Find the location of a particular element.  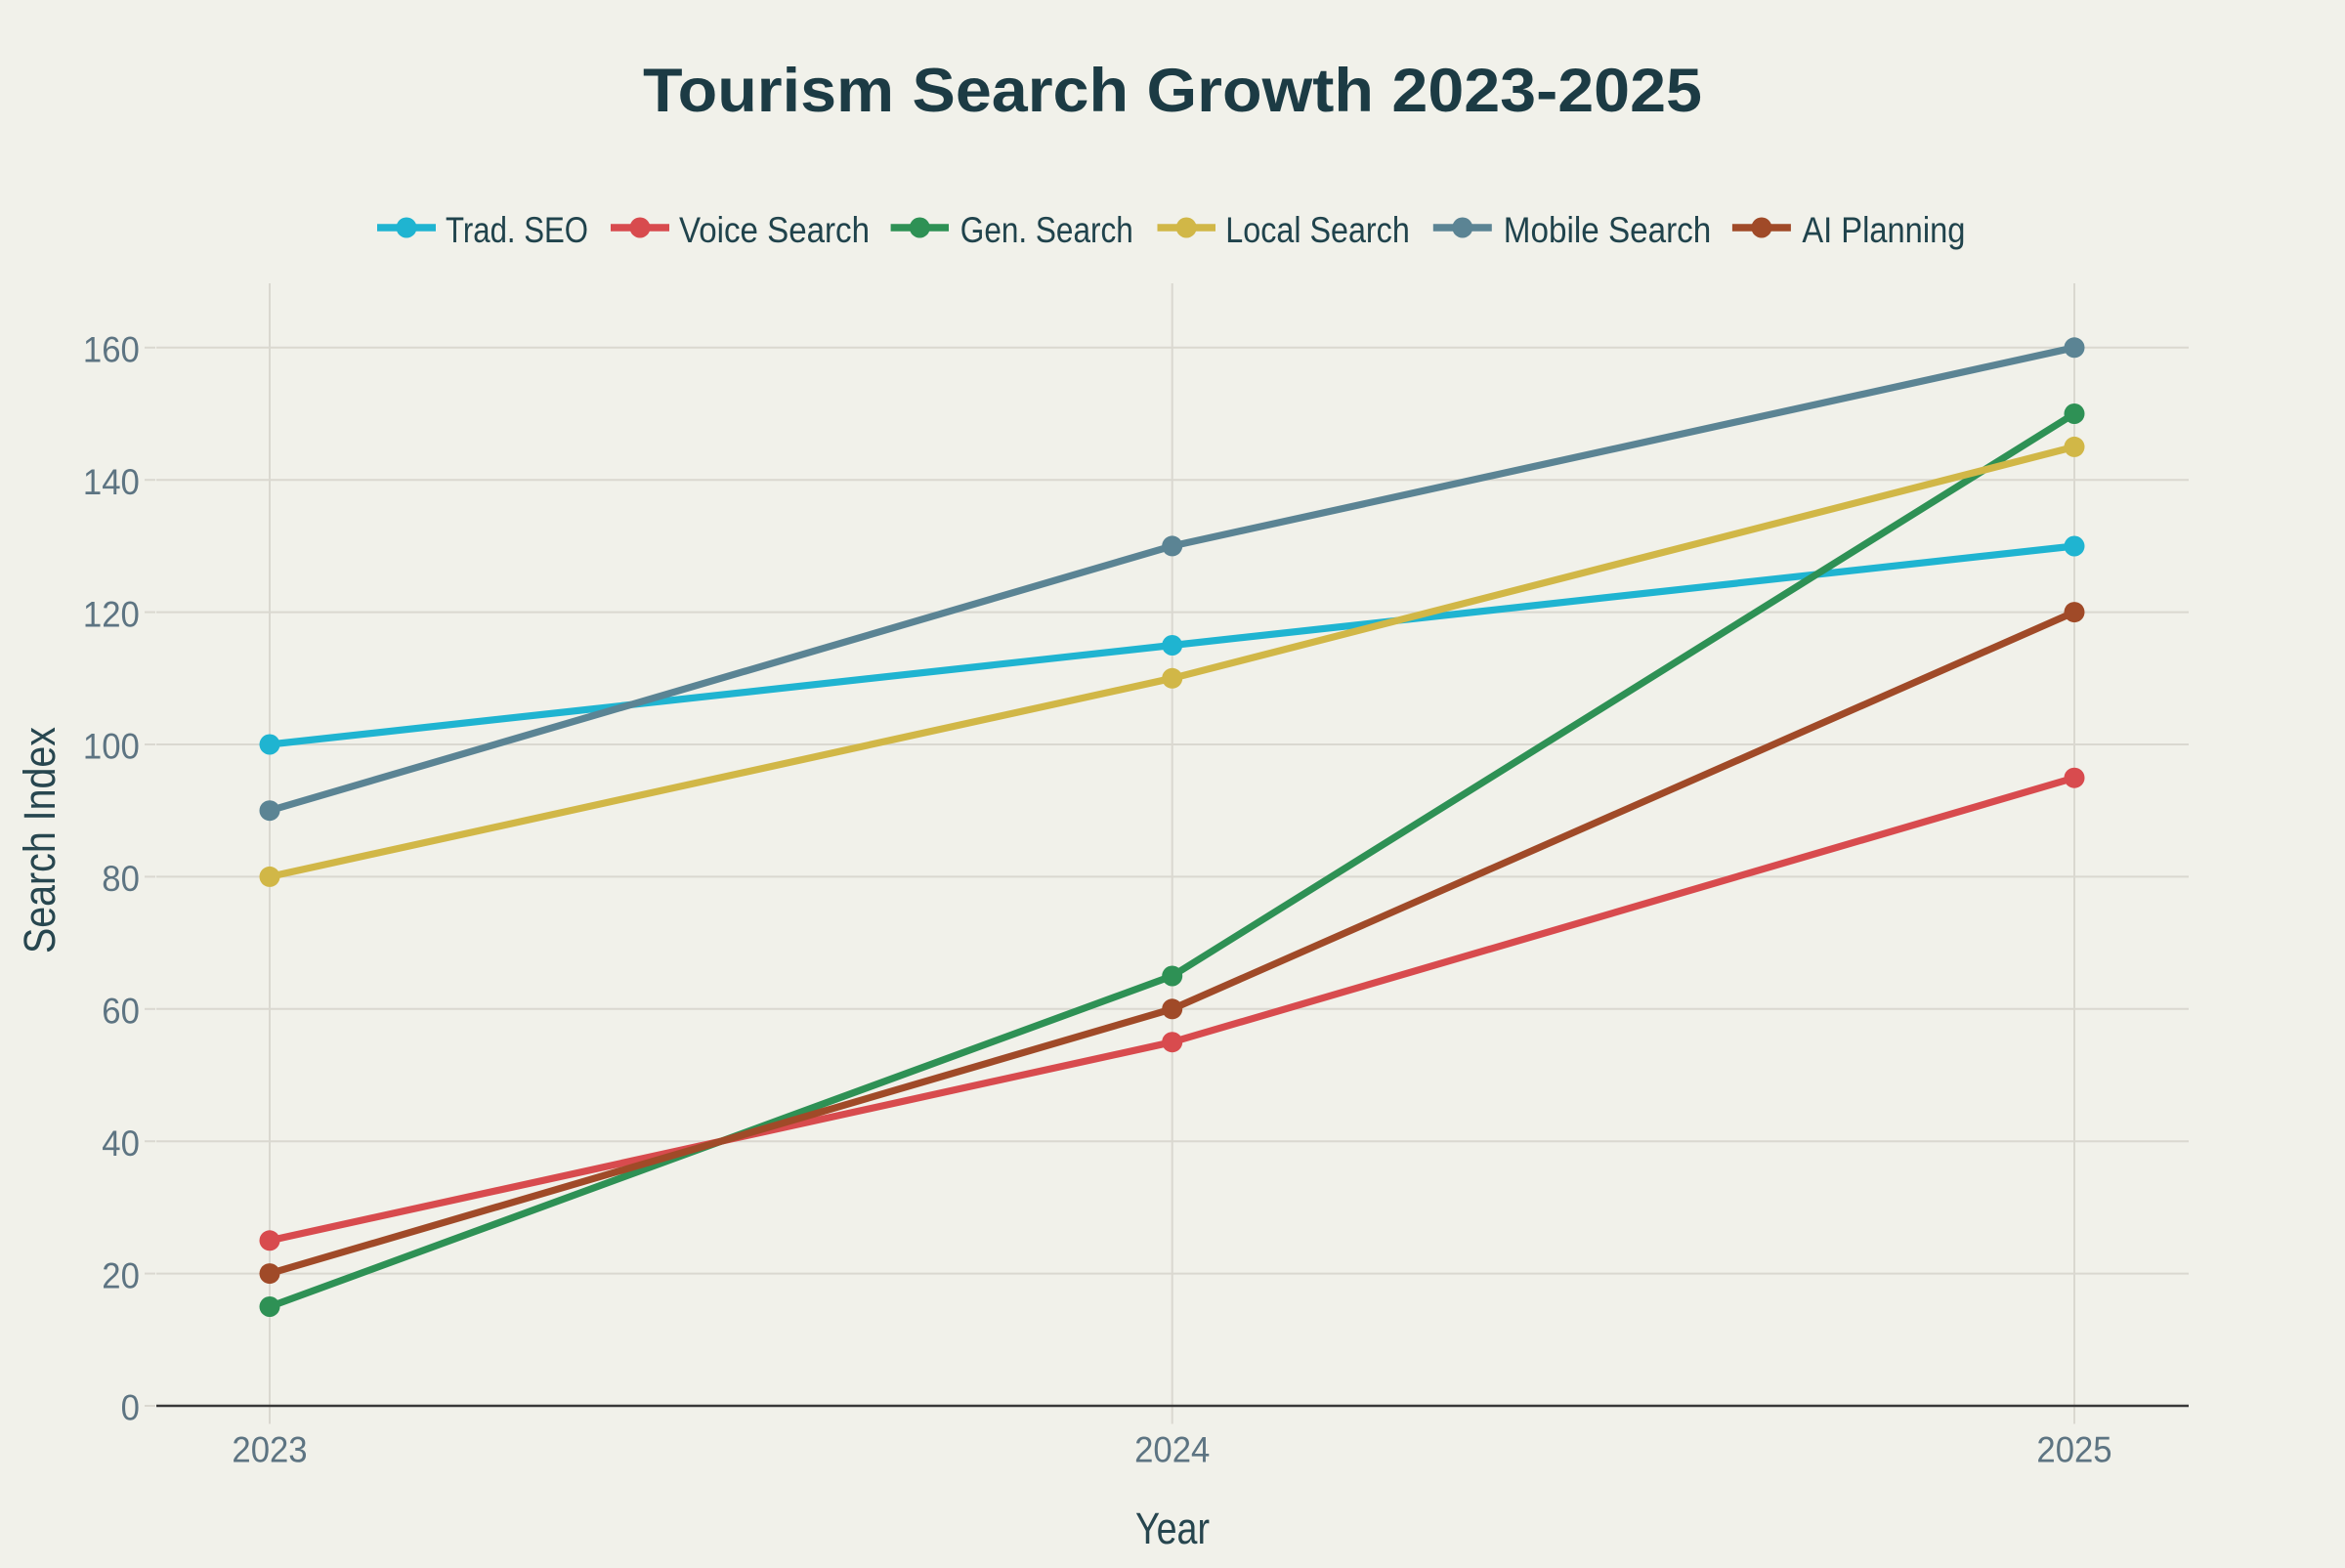

svg-text: Voice Search is located at coordinates (774, 230).